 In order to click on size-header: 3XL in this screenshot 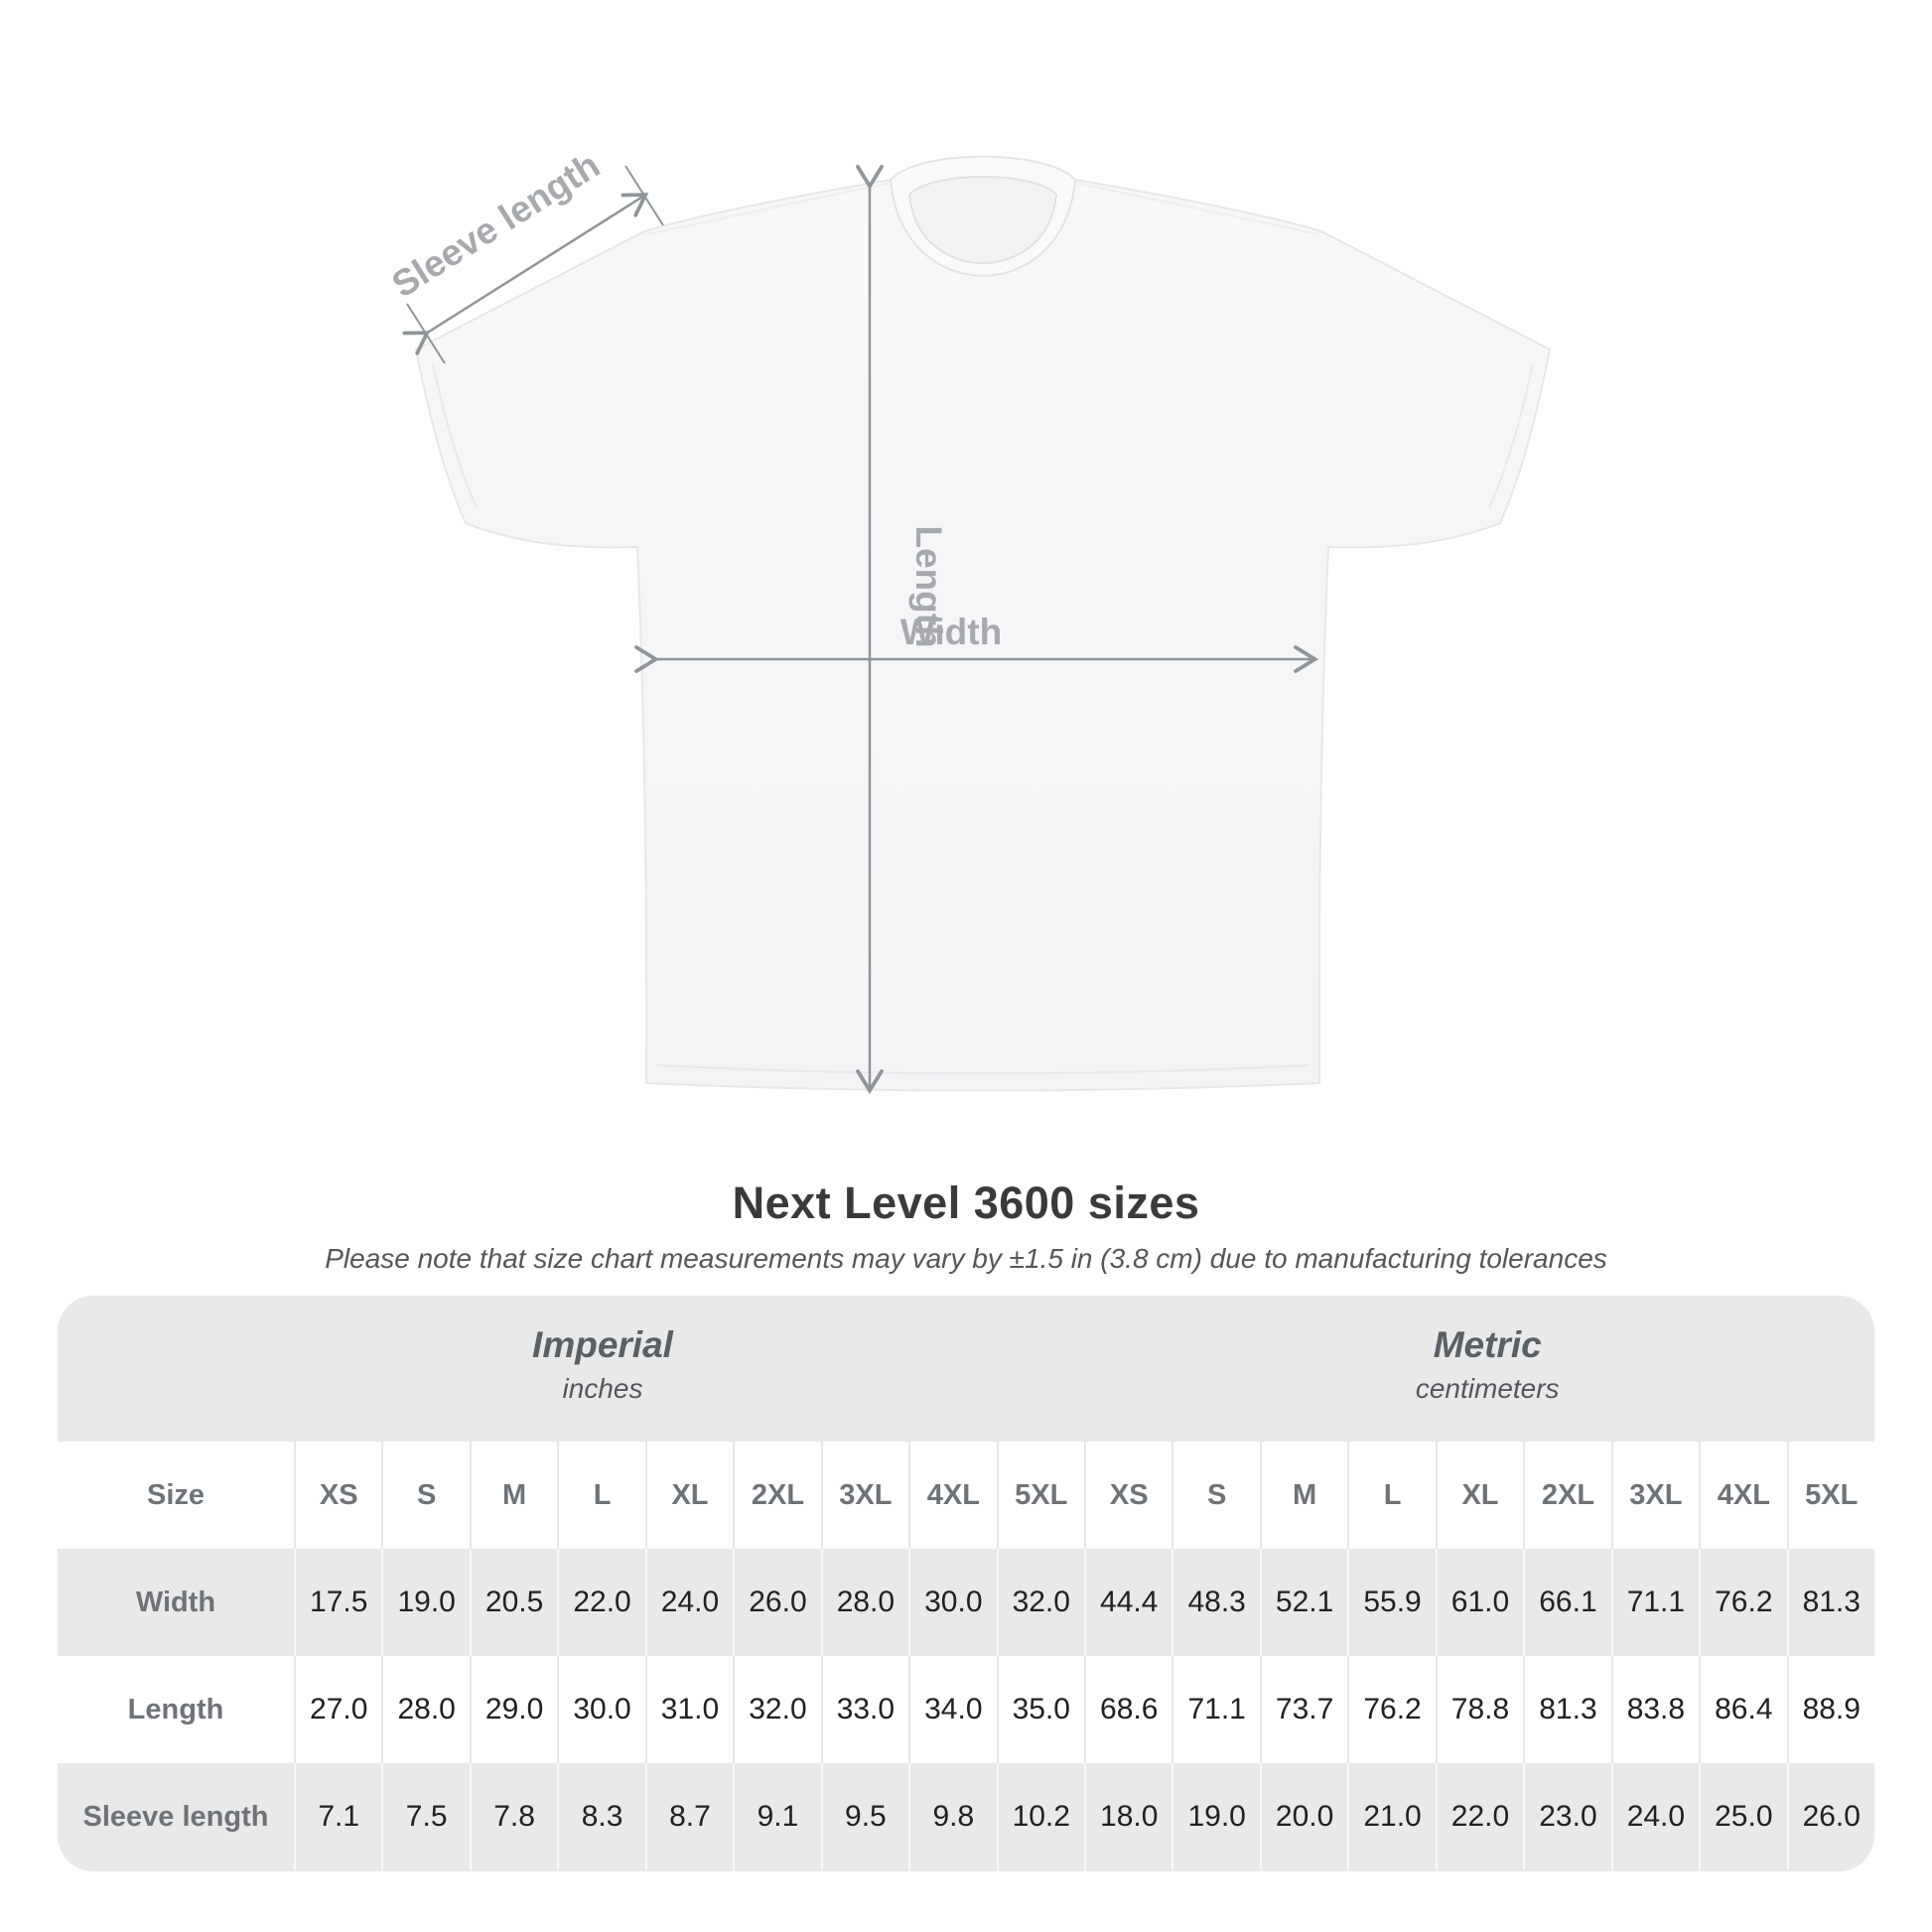, I will do `click(1655, 1496)`.